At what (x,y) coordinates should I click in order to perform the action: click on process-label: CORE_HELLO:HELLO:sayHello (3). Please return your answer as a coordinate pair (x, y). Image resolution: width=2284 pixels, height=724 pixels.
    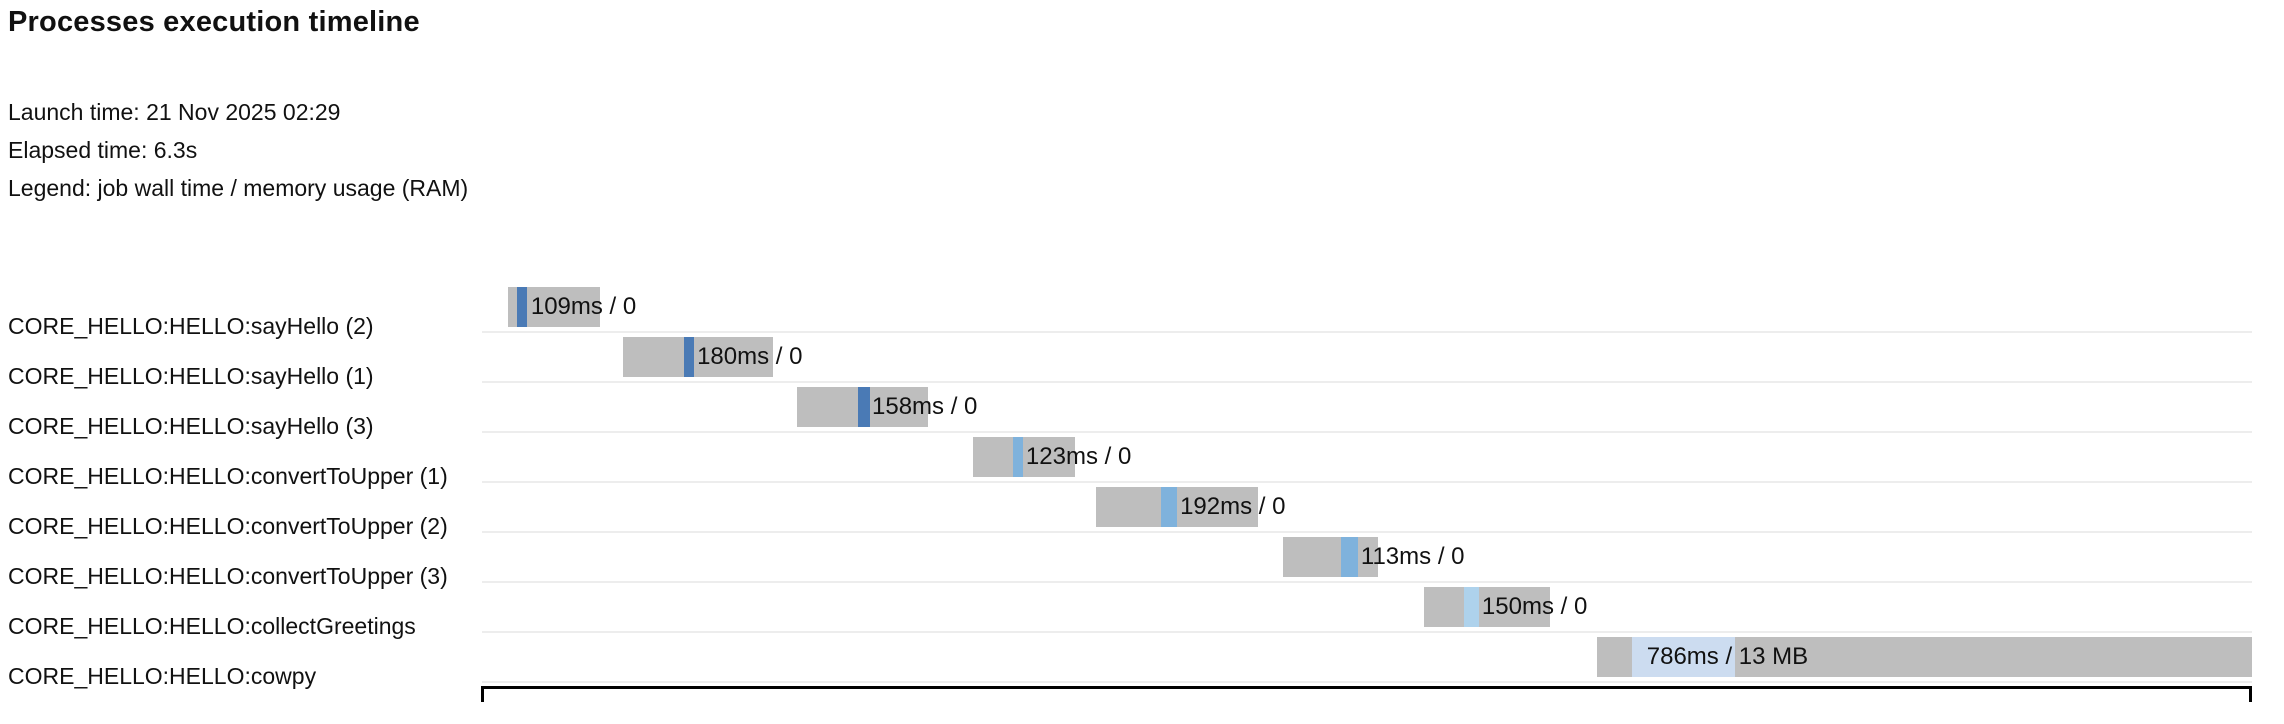
    Looking at the image, I should click on (191, 426).